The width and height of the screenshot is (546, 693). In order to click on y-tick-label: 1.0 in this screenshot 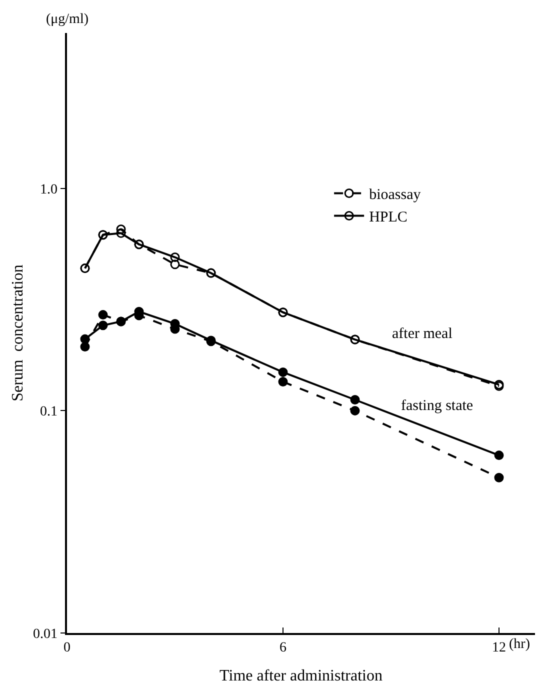, I will do `click(49, 190)`.